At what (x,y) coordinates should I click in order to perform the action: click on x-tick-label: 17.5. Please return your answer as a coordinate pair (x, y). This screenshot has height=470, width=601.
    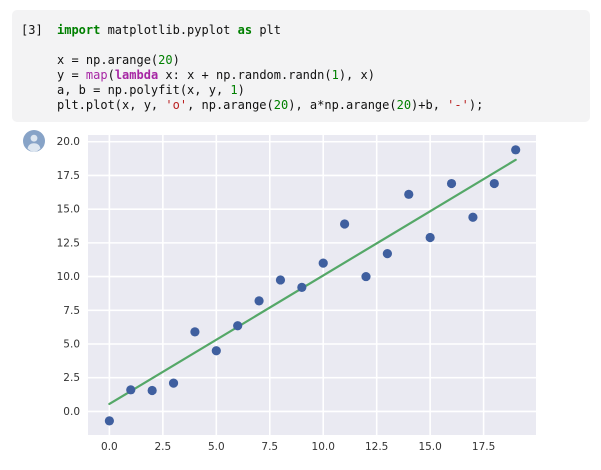
    Looking at the image, I should click on (483, 447).